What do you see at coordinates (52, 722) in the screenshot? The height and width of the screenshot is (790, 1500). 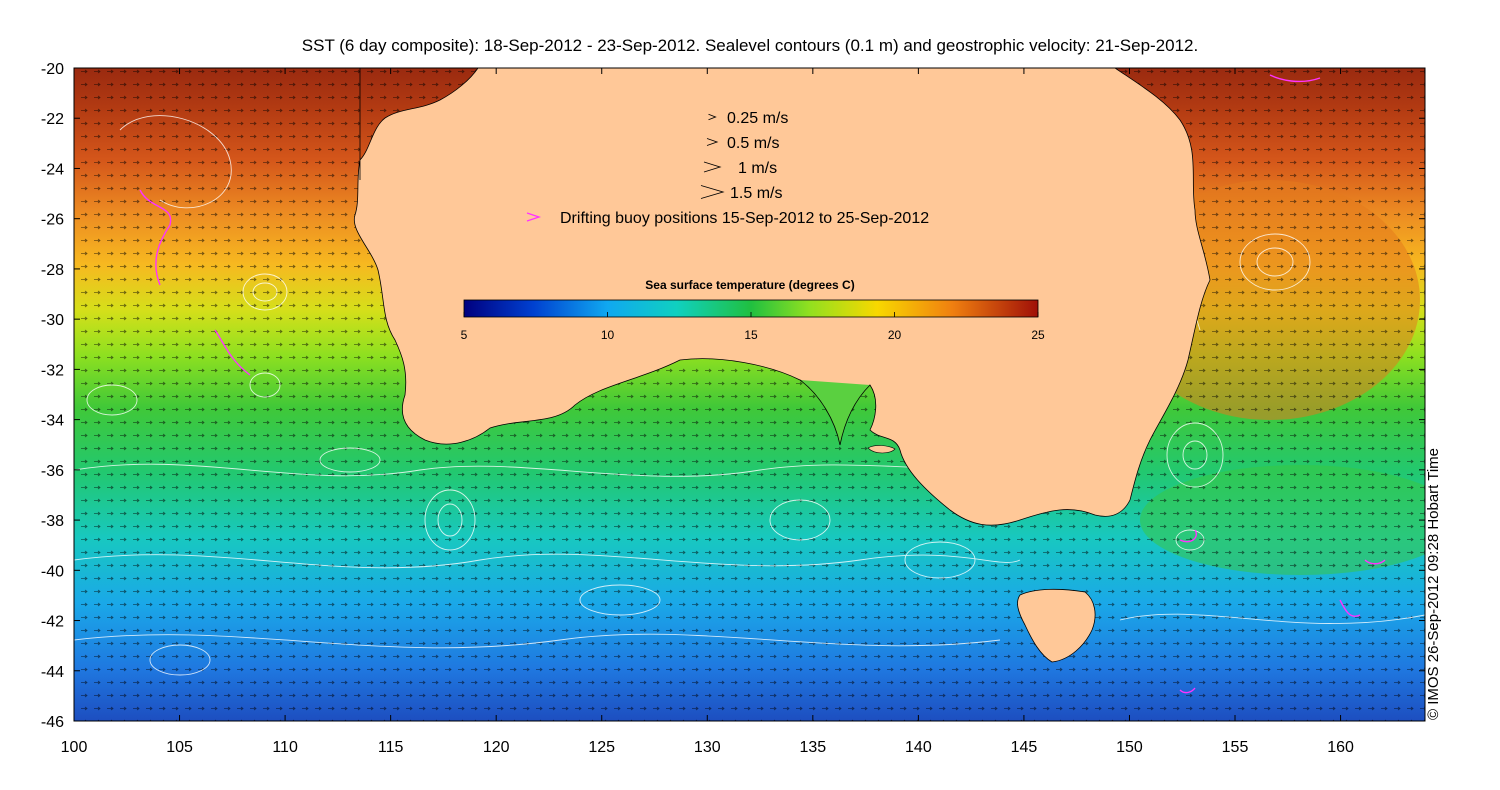 I see `y-tick-label: -46` at bounding box center [52, 722].